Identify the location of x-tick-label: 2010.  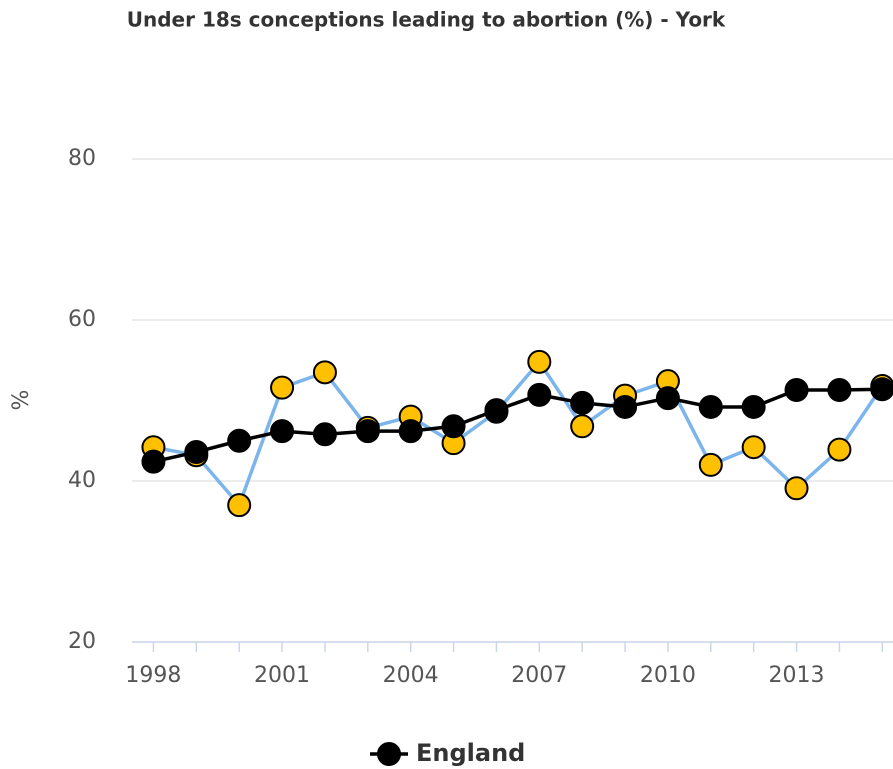
(668, 675).